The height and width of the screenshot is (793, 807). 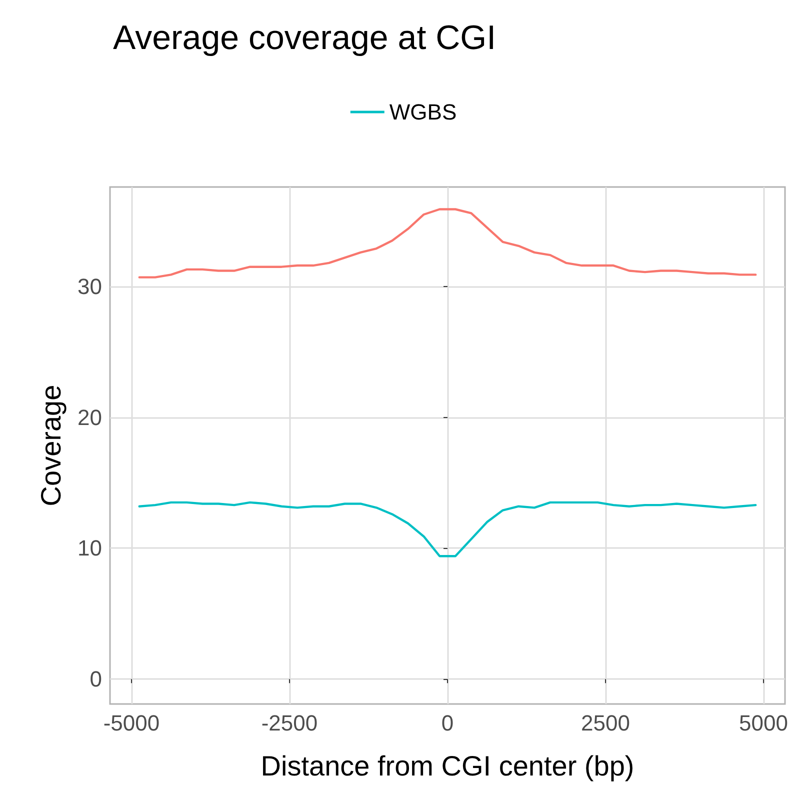 I want to click on x-tick-label: 5000, so click(x=763, y=723).